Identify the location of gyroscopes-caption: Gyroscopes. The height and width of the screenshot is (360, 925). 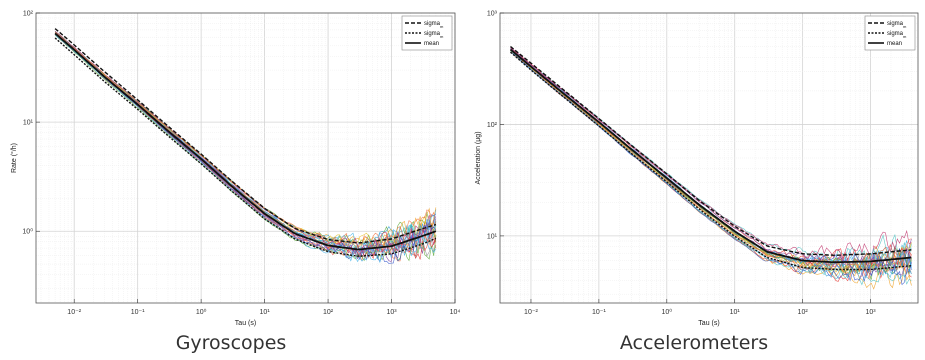
(231, 343).